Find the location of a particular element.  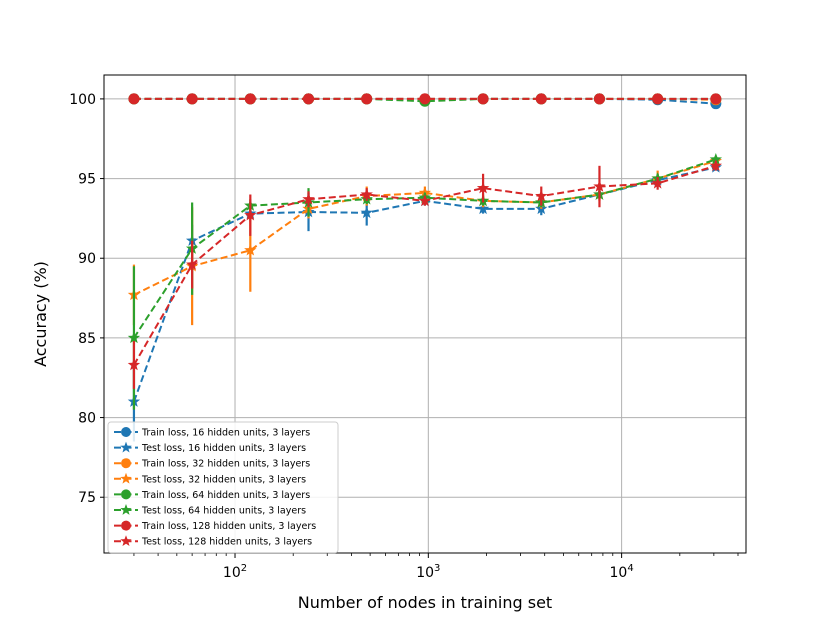

legend-entry: Train loss, 16 hidden units, 3 layers is located at coordinates (212, 433).